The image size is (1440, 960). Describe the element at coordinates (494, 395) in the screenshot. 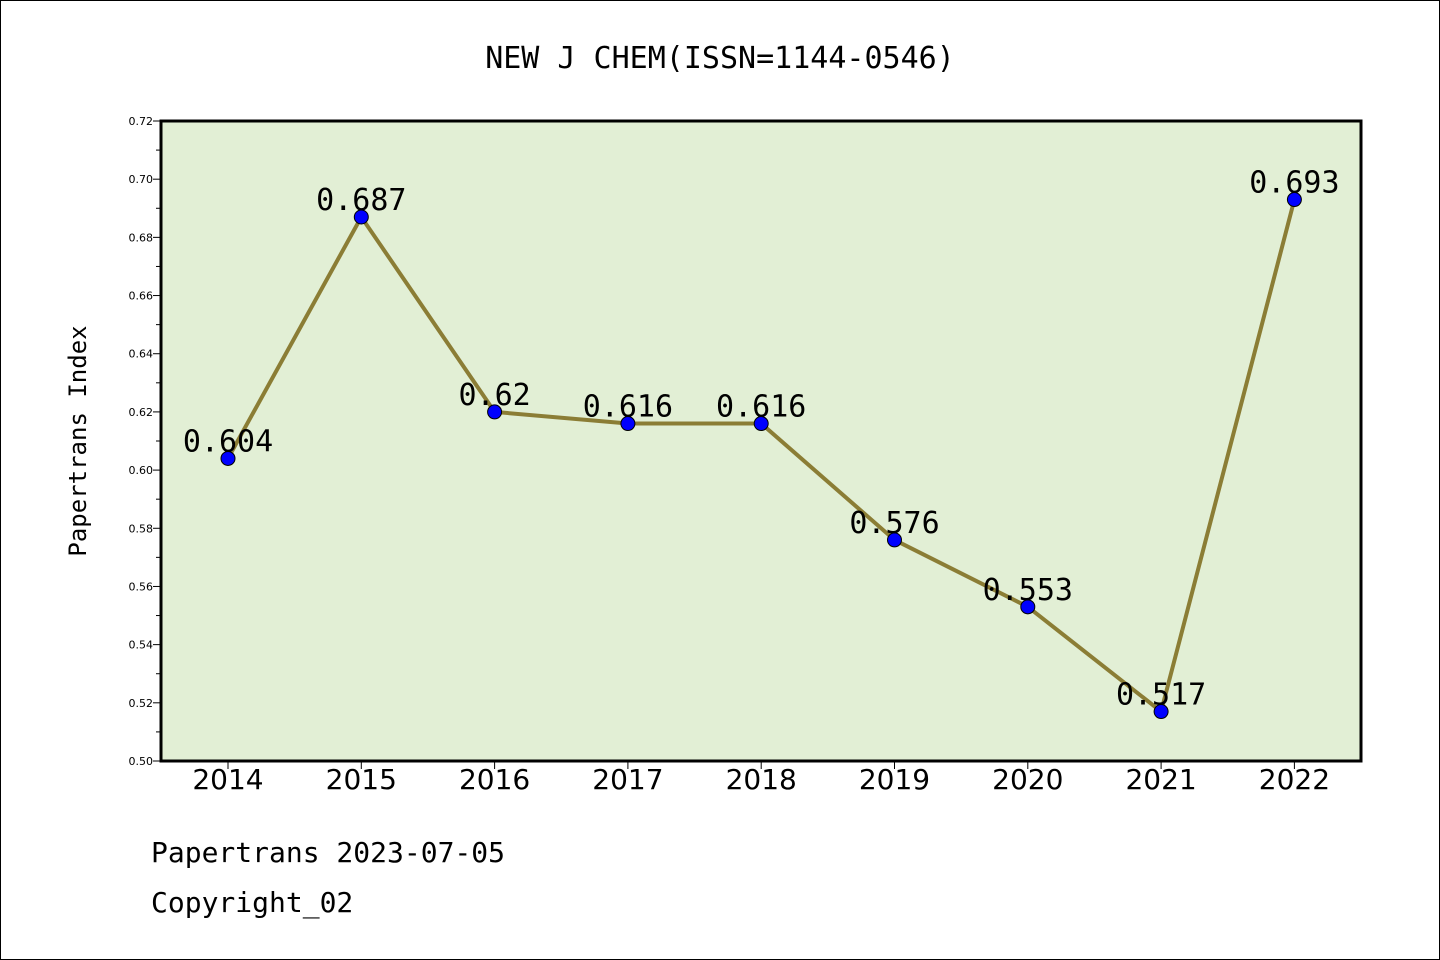

I see `data-label: 0.62` at that location.